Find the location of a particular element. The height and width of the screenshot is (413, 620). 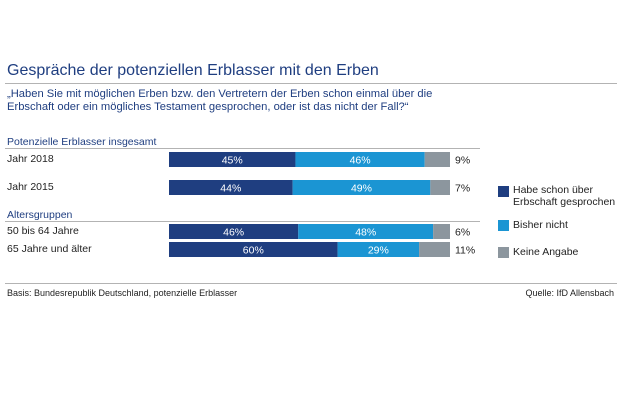

legend-swatch-discussed is located at coordinates (503, 191).